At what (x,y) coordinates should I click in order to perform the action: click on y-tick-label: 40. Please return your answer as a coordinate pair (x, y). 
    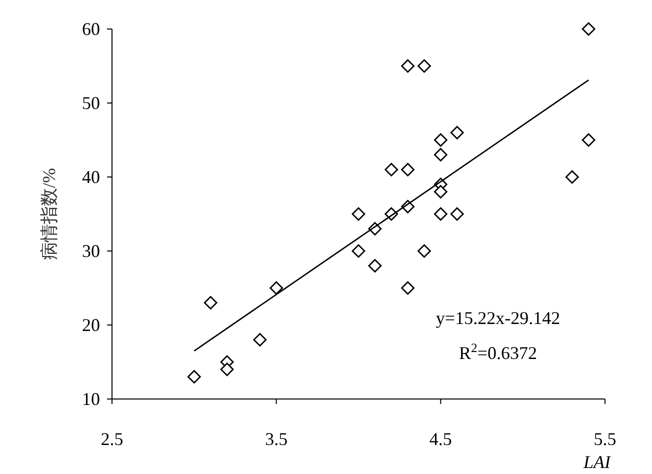
    Looking at the image, I should click on (91, 177).